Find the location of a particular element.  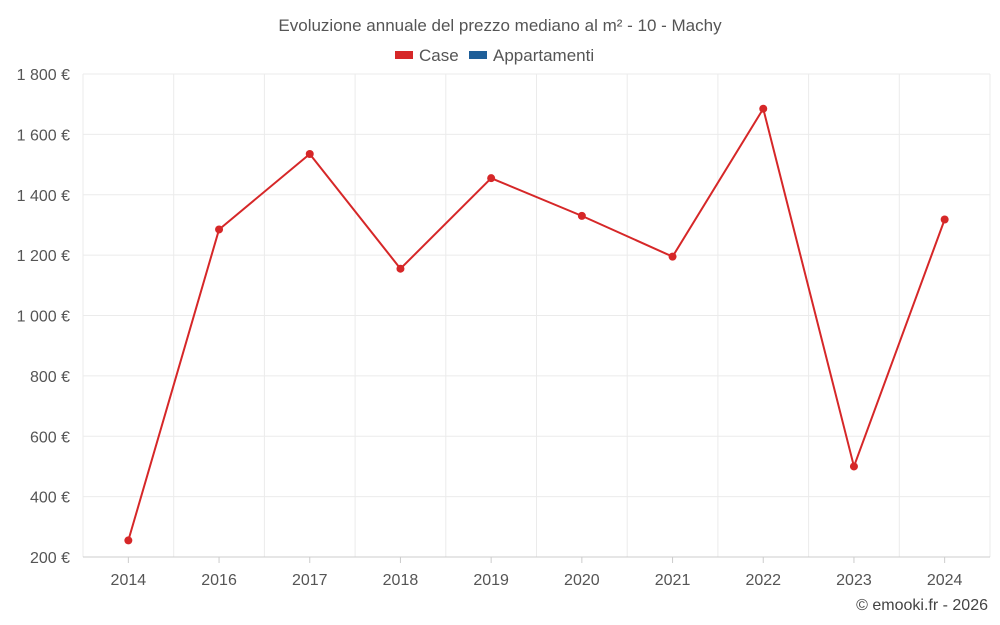

x-tick-label: 2014 is located at coordinates (129, 580).